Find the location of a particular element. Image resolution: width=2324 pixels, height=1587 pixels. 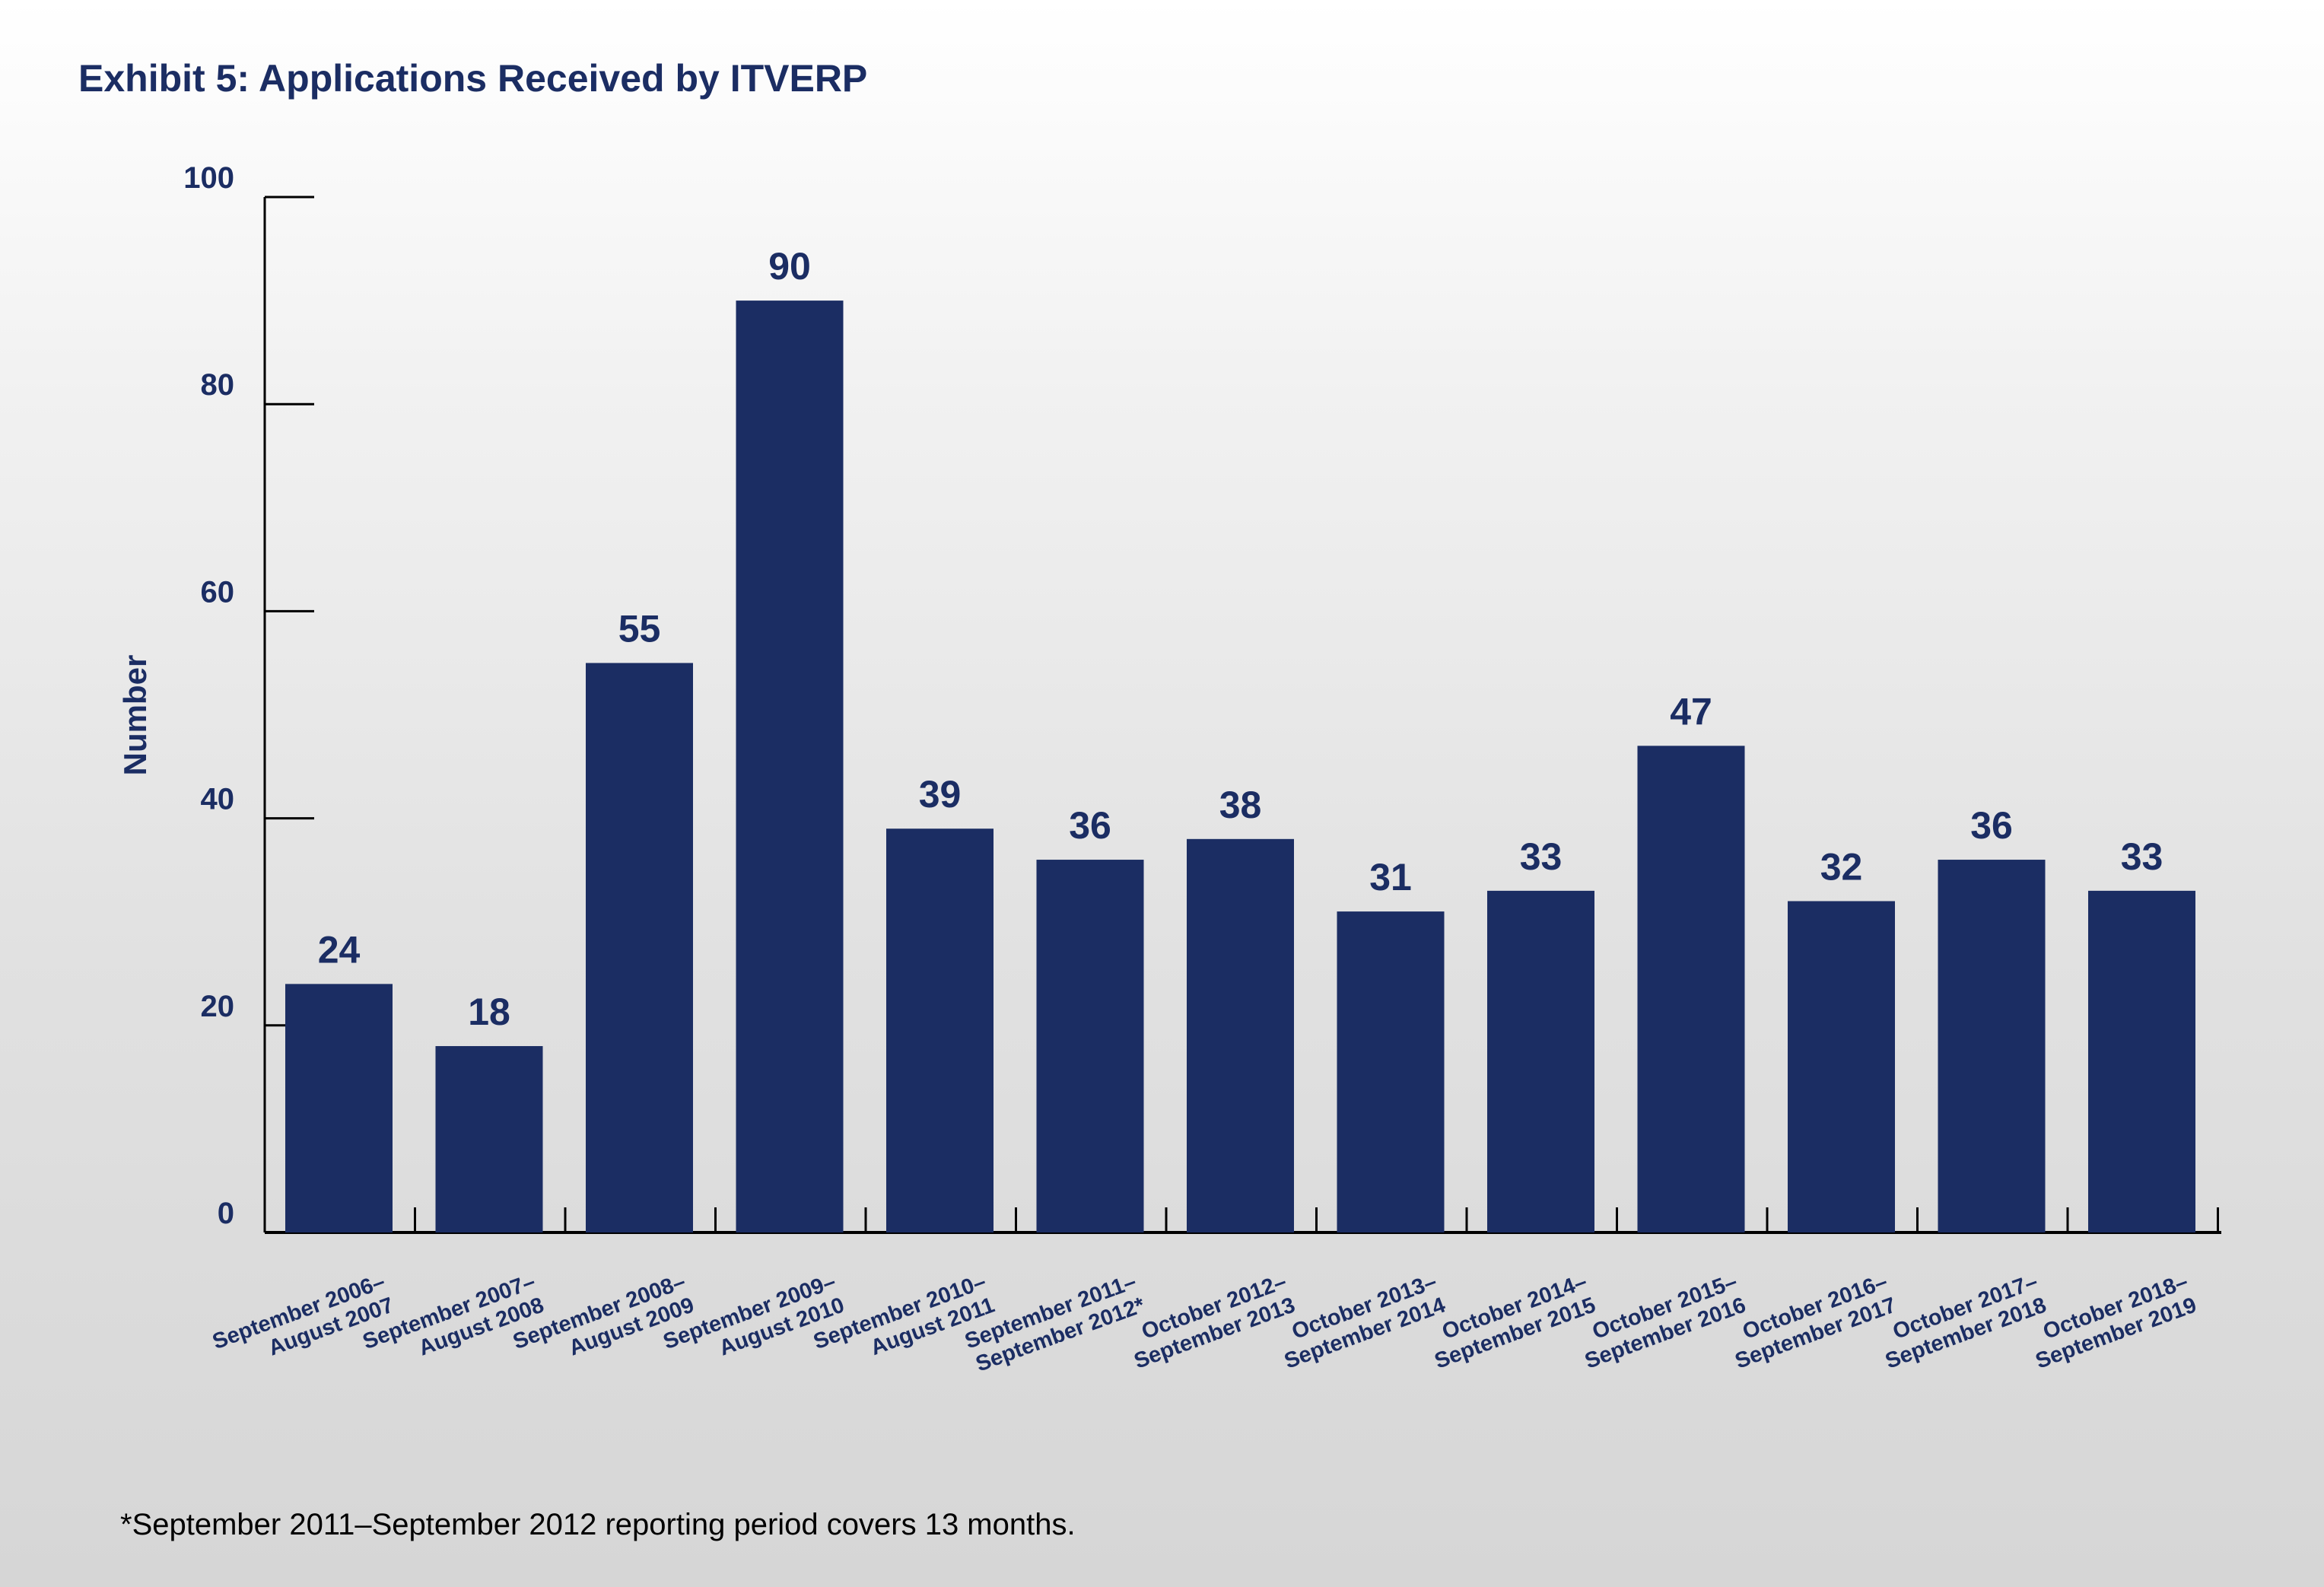

x-category-label: September 2006–August 2007 is located at coordinates (303, 1315).